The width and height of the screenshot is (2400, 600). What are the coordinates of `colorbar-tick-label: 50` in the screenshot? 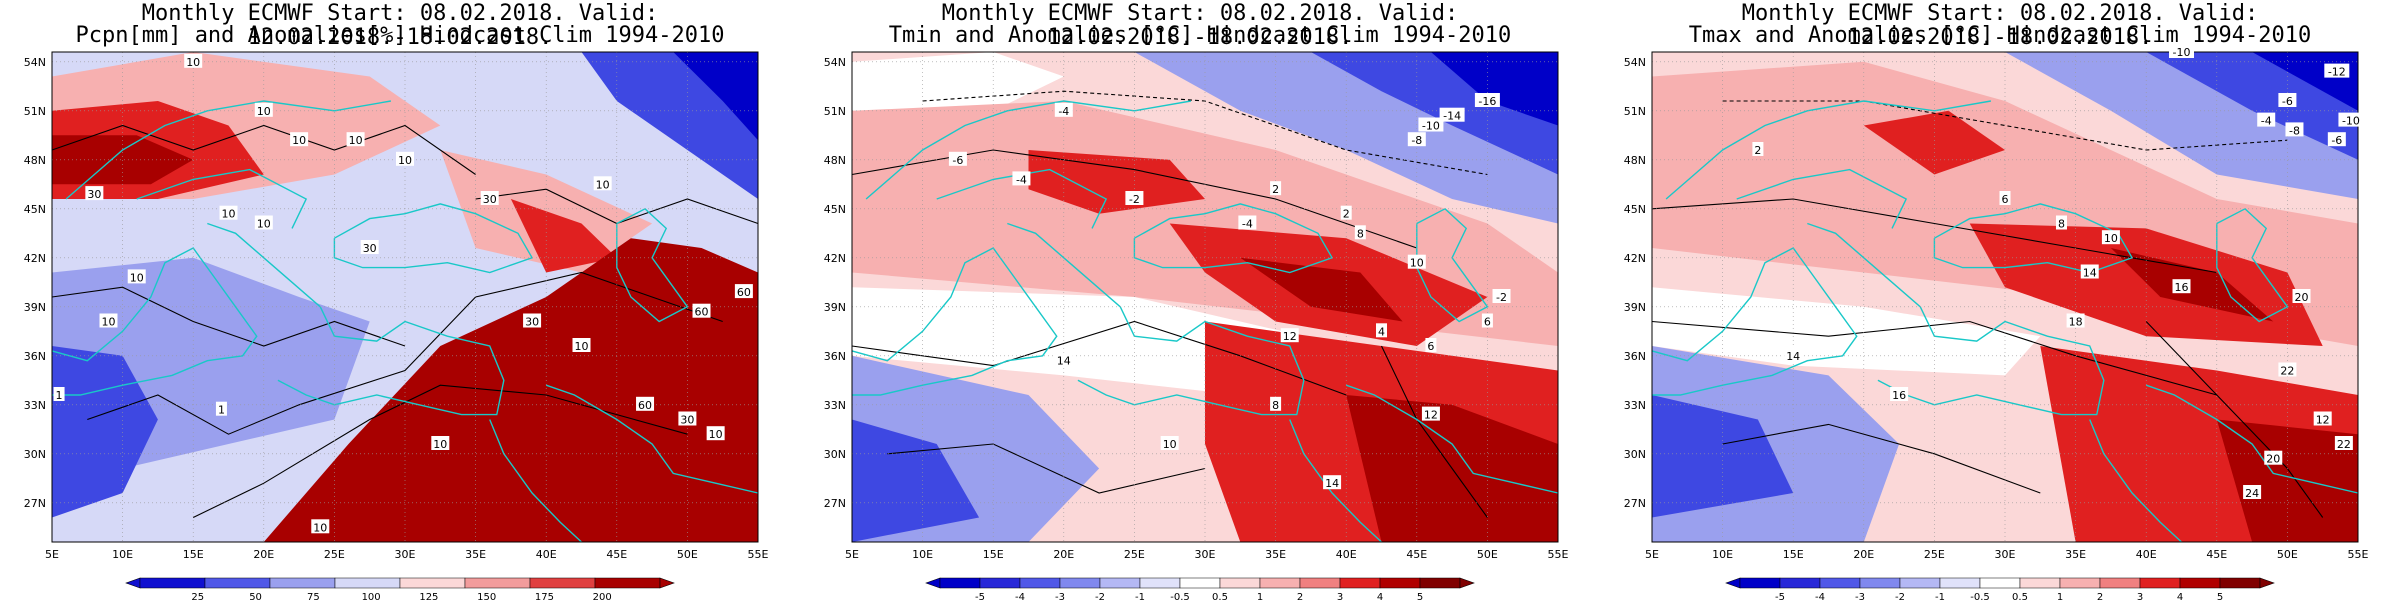 It's located at (255, 596).